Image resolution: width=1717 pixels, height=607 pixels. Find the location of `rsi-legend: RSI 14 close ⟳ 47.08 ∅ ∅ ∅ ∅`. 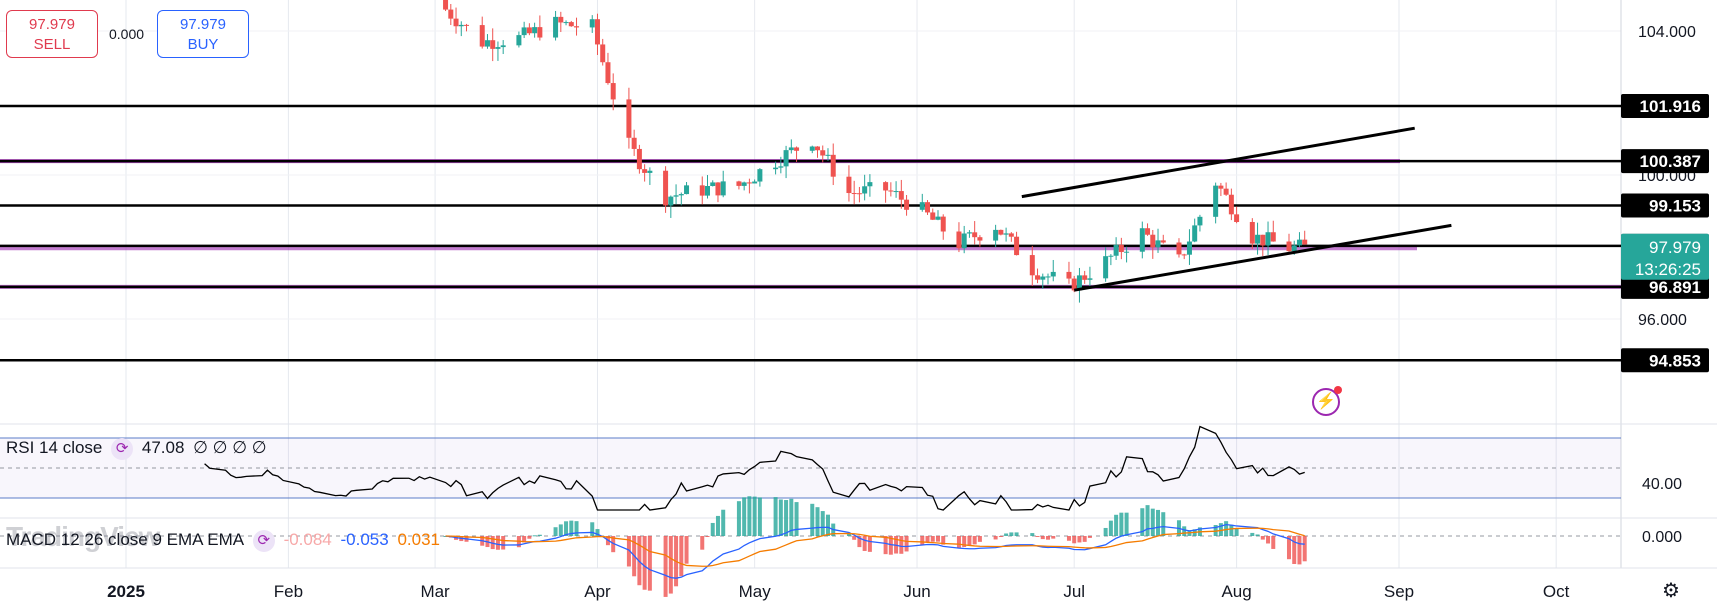

rsi-legend: RSI 14 close ⟳ 47.08 ∅ ∅ ∅ ∅ is located at coordinates (138, 449).